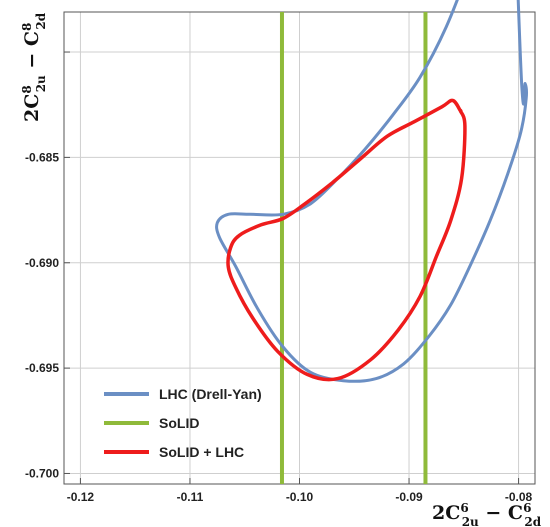  I want to click on x-tick-label: -0.12, so click(81, 497).